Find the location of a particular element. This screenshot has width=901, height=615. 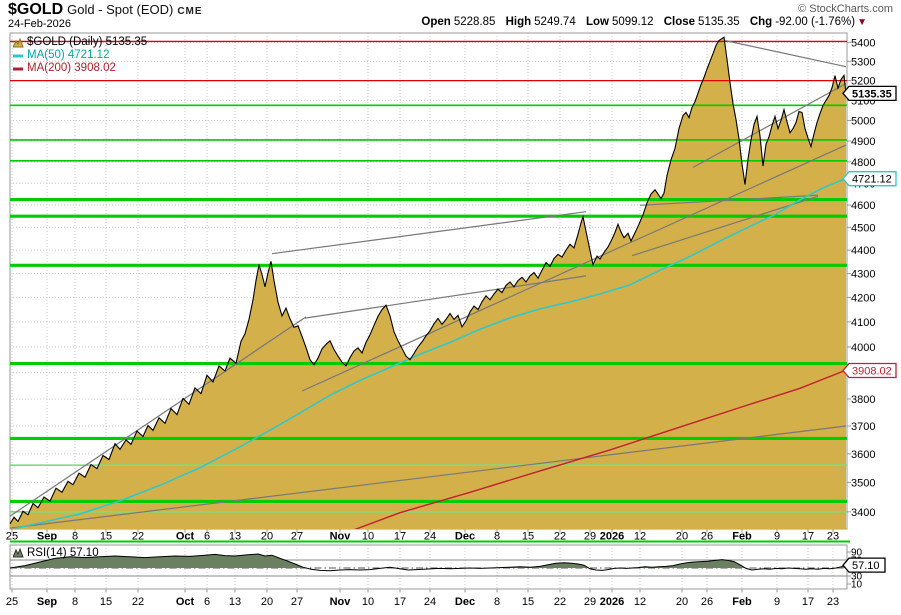

y-axis-label: 5200 is located at coordinates (863, 82).